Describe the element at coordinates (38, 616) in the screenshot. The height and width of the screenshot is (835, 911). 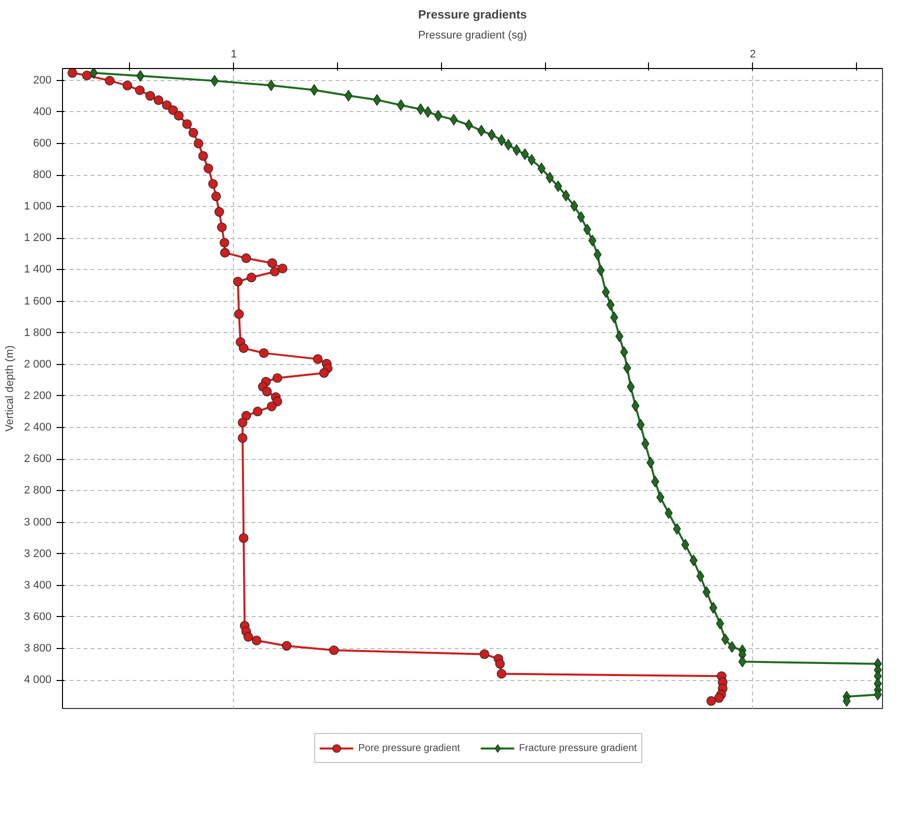
I see `y-tick-label: 3 600` at that location.